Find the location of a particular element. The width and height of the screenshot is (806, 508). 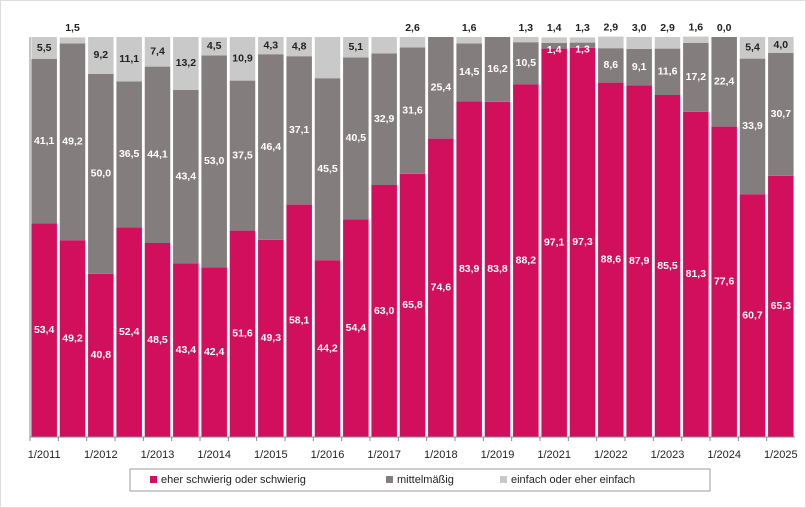

x-tick-label: 1/2011 is located at coordinates (44, 455).